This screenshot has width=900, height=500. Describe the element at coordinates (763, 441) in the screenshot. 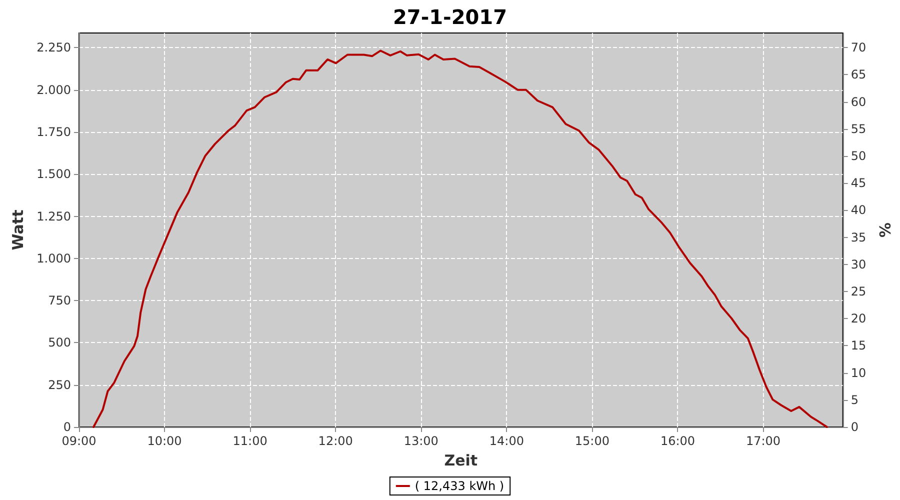

I see `x-tick-label: 17:00` at that location.